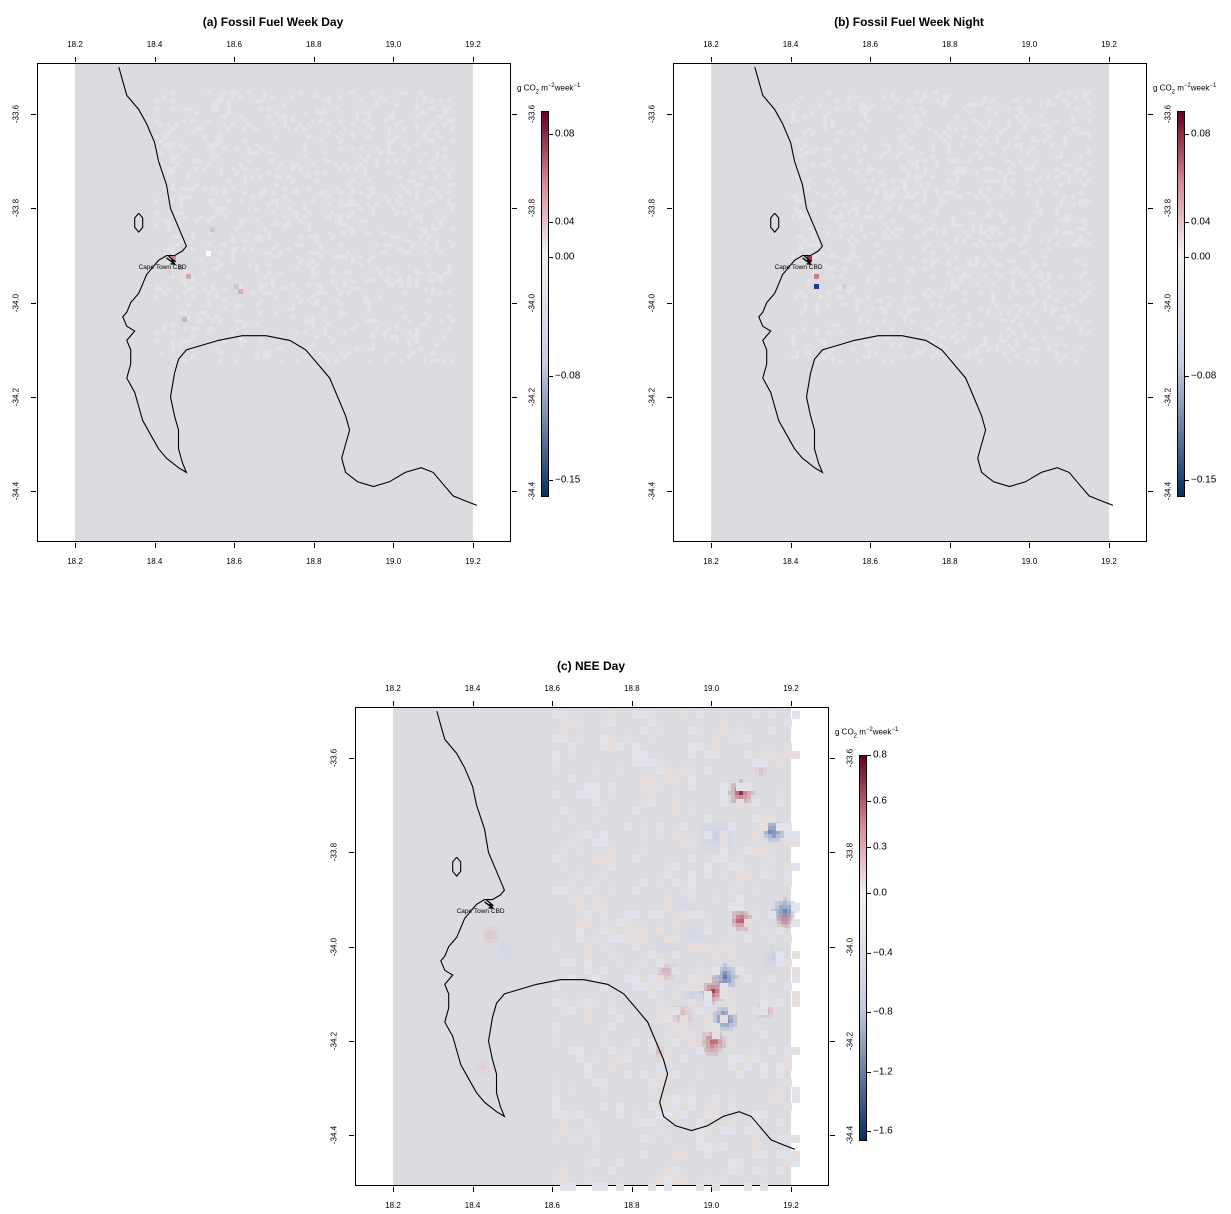 This screenshot has height=1214, width=1231. Describe the element at coordinates (457, 866) in the screenshot. I see `robben-island-outline` at that location.